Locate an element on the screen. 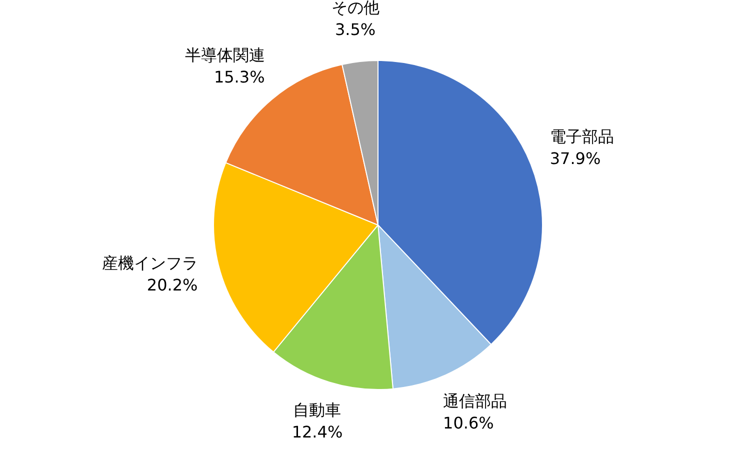 This screenshot has width=756, height=450. data-label: 37.9% is located at coordinates (575, 158).